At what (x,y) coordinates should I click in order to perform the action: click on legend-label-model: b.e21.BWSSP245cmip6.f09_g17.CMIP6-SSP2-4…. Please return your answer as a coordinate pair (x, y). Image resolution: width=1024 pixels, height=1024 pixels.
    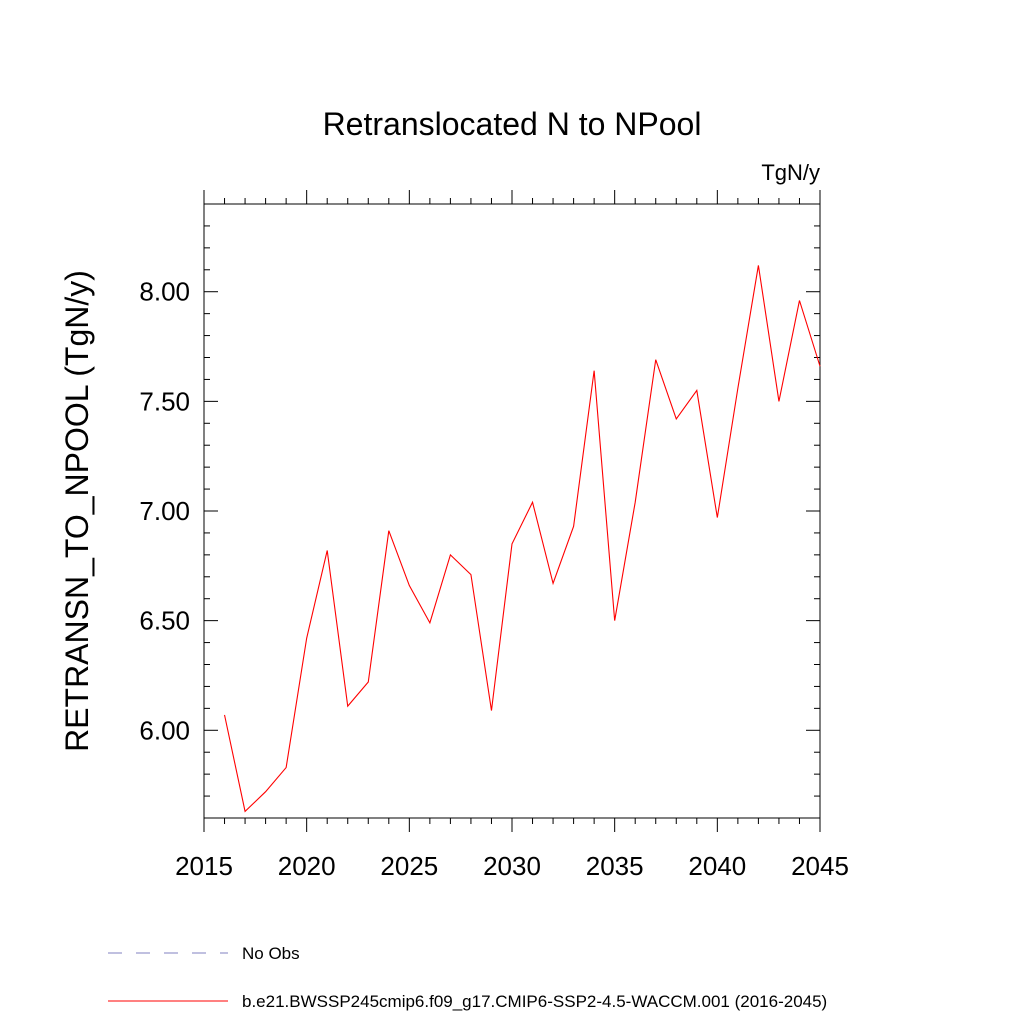
    Looking at the image, I should click on (534, 1001).